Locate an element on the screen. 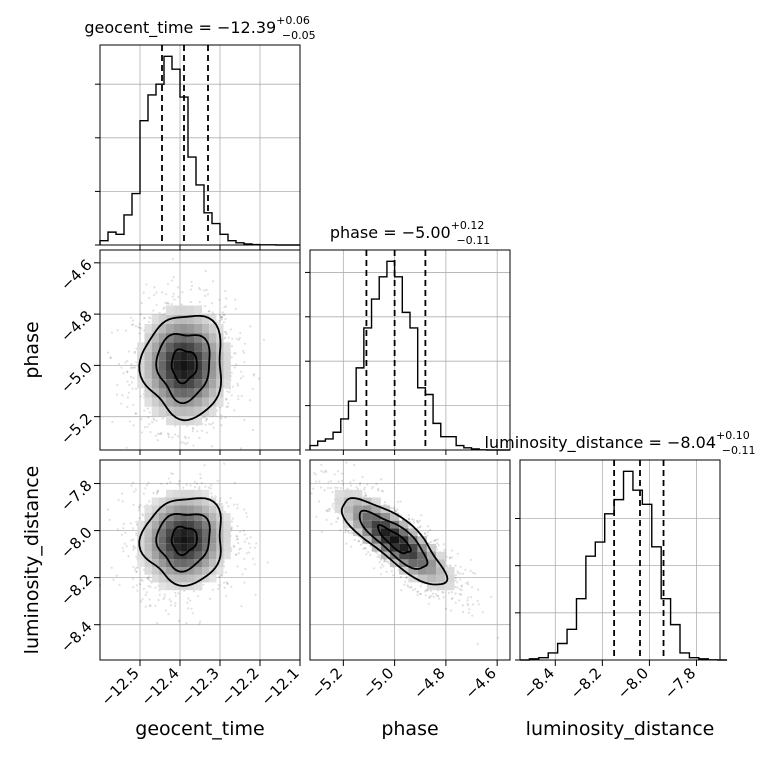 This screenshot has height=760, width=760. y-tick-label: −4.6 is located at coordinates (76, 275).